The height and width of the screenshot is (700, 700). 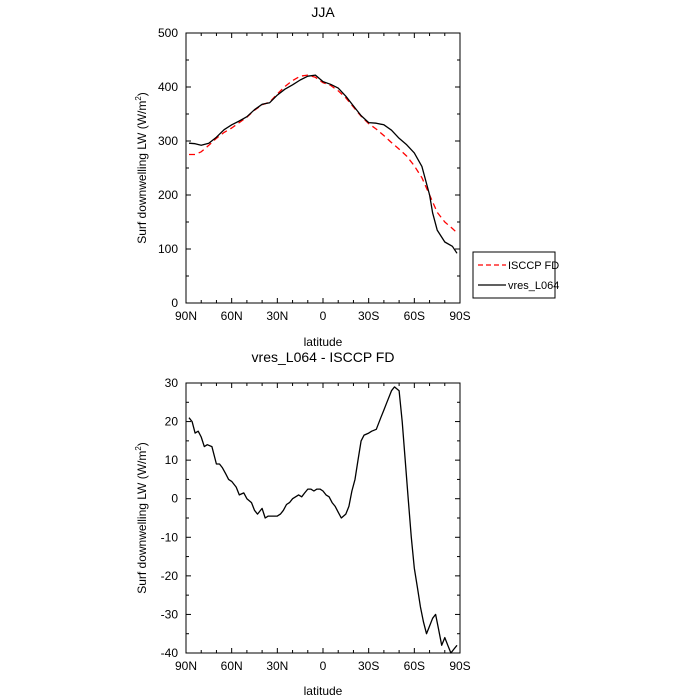 What do you see at coordinates (168, 249) in the screenshot?
I see `y-tick-label: 100` at bounding box center [168, 249].